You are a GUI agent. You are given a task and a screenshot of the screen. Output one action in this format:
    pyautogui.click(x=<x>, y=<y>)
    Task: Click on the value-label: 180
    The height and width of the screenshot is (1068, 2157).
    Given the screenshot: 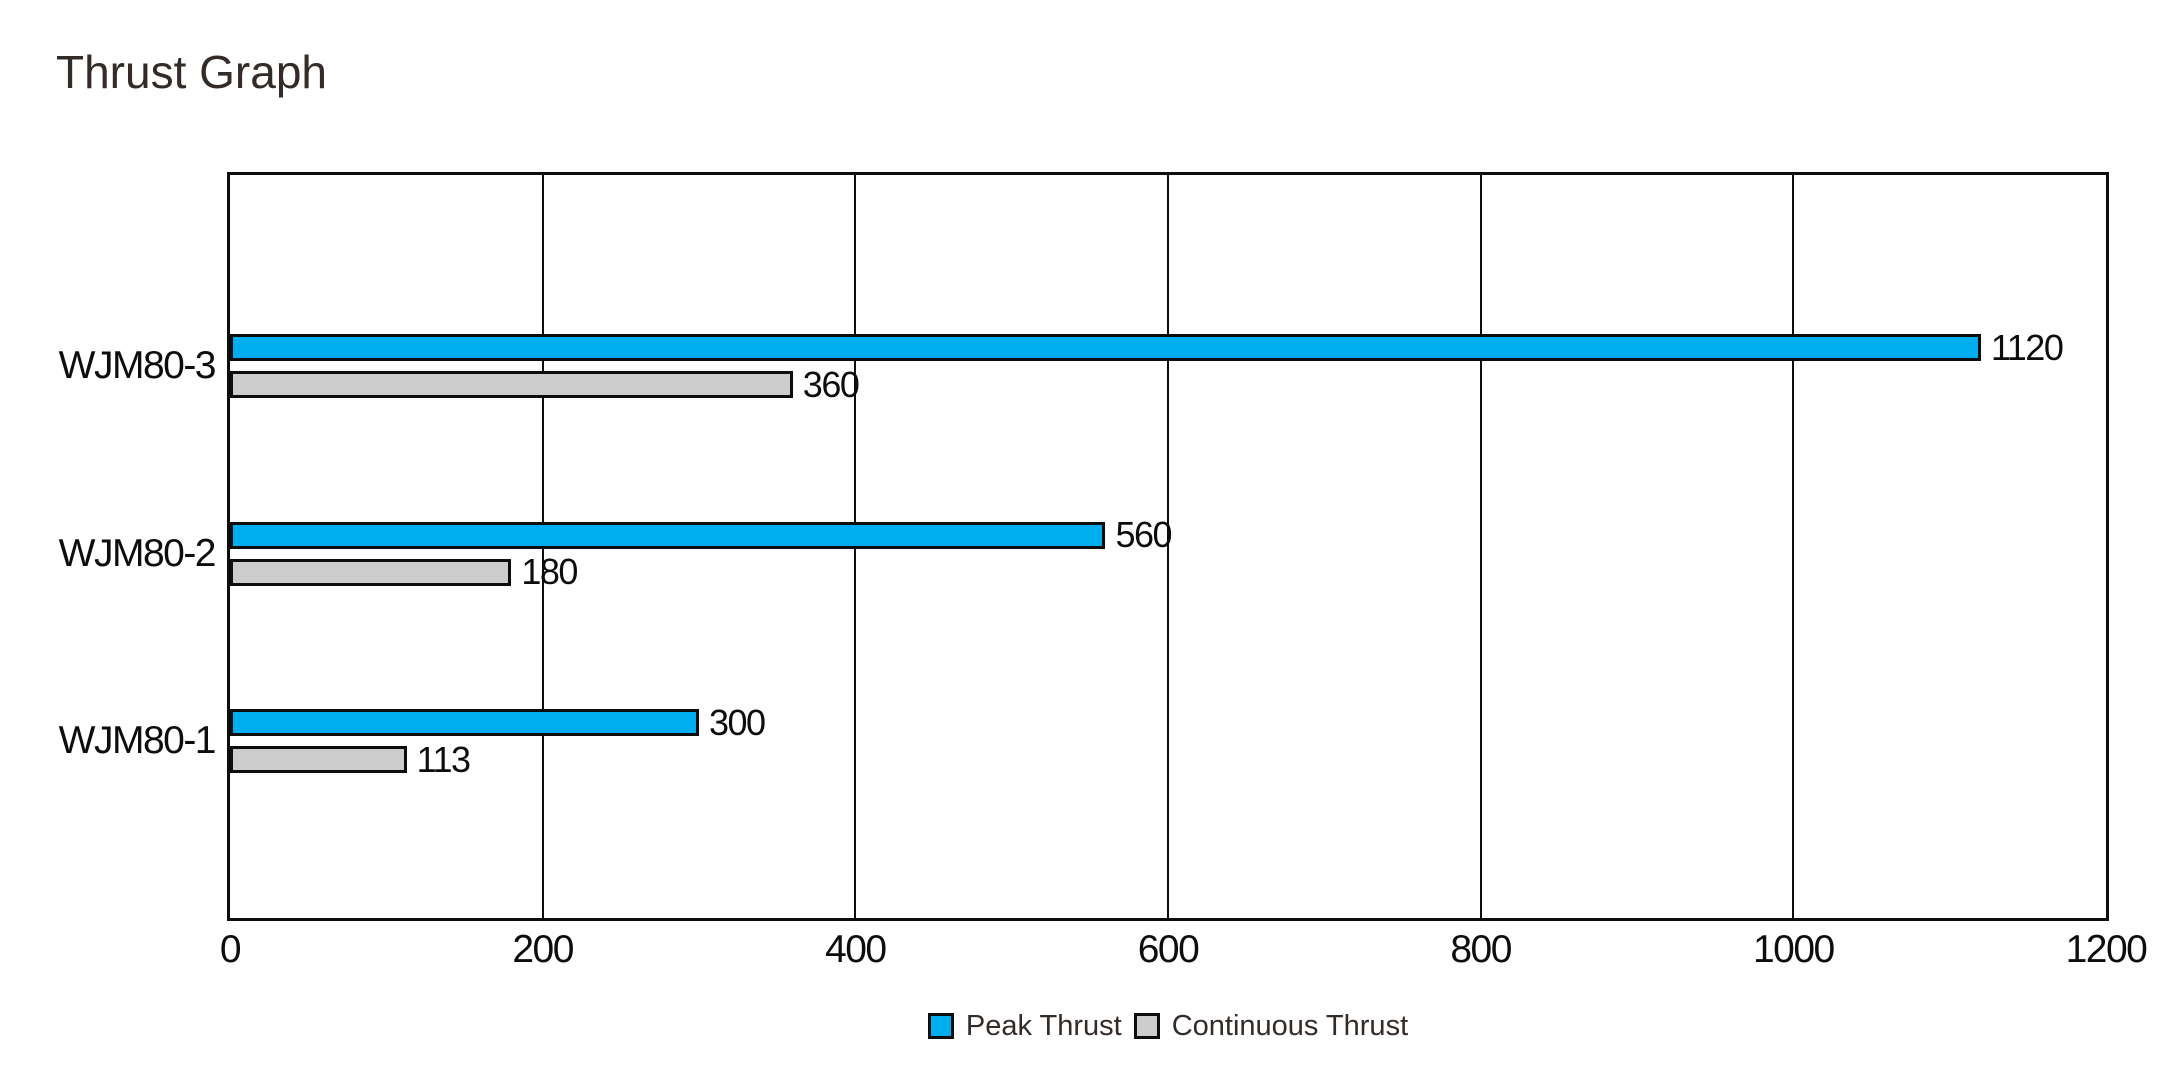 What is the action you would take?
    pyautogui.click(x=549, y=571)
    